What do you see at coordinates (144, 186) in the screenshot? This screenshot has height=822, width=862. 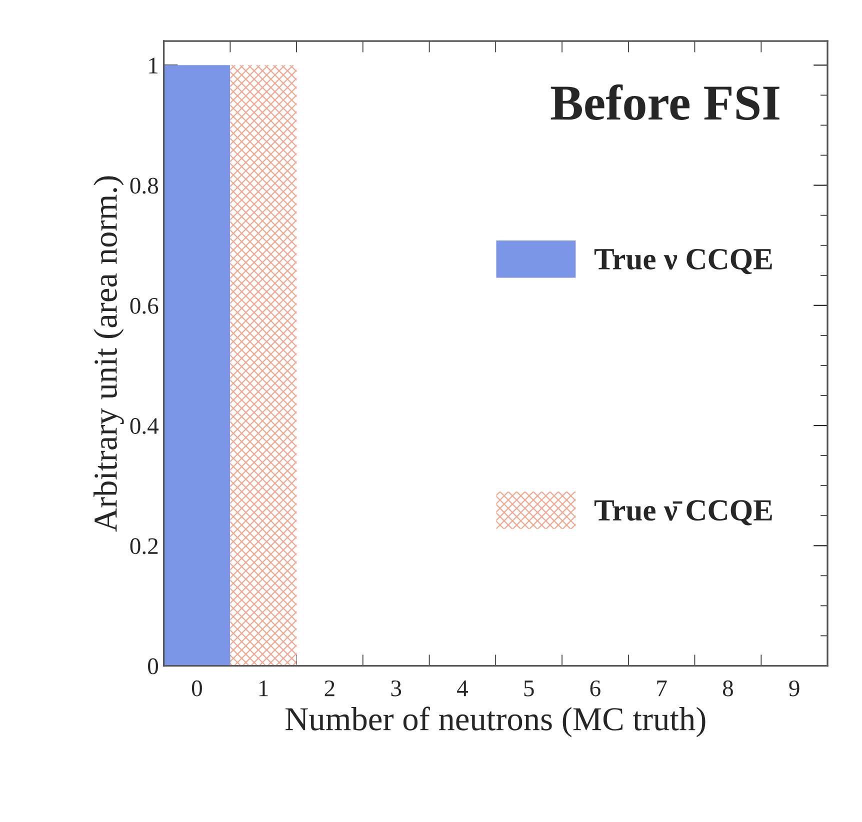 I see `y-tick-label: 0.8` at bounding box center [144, 186].